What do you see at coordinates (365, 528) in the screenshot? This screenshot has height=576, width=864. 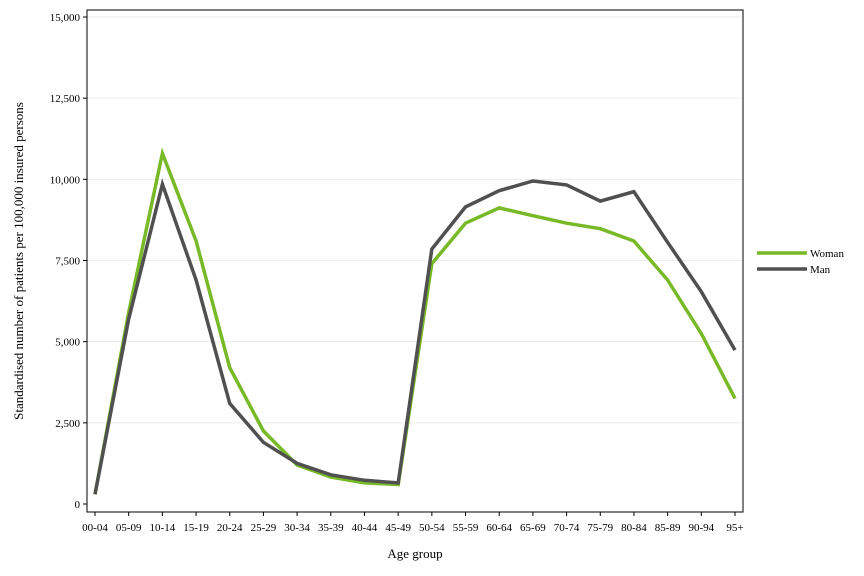 I see `x-tick-label: 40-44` at bounding box center [365, 528].